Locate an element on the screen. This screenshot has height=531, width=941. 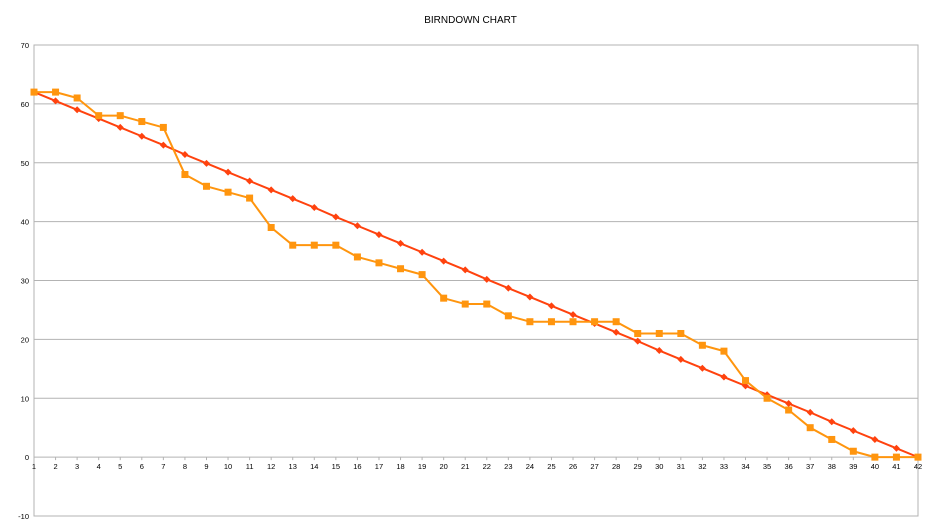
x-tick-label: 6 is located at coordinates (142, 466).